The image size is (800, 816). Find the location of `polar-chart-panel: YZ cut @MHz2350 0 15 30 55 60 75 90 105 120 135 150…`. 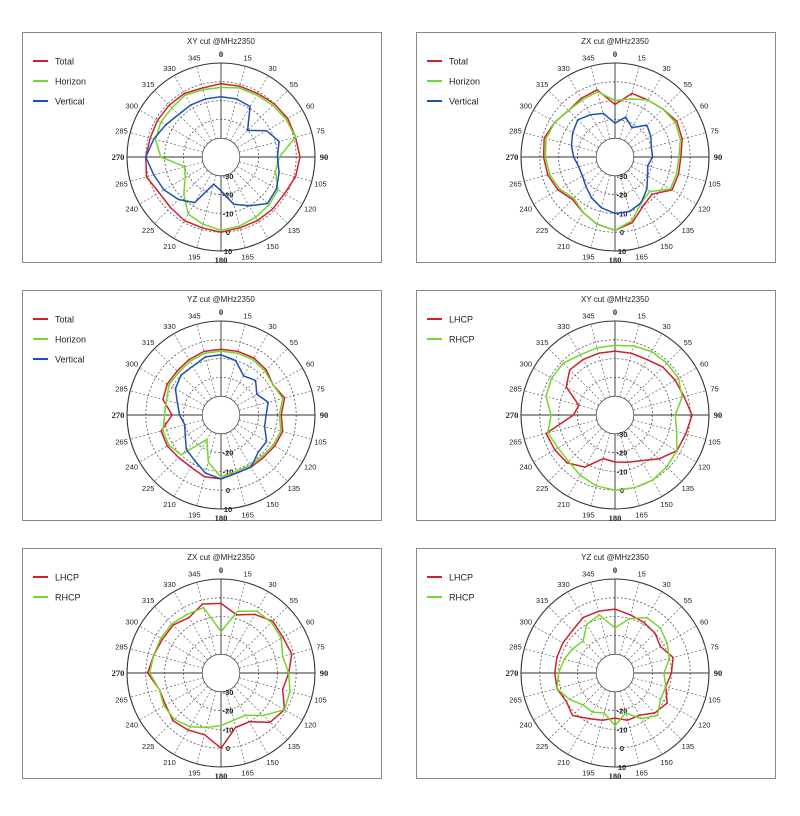

polar-chart-panel: YZ cut @MHz2350 0 15 30 55 60 75 90 105 120 135 150… is located at coordinates (202, 406).